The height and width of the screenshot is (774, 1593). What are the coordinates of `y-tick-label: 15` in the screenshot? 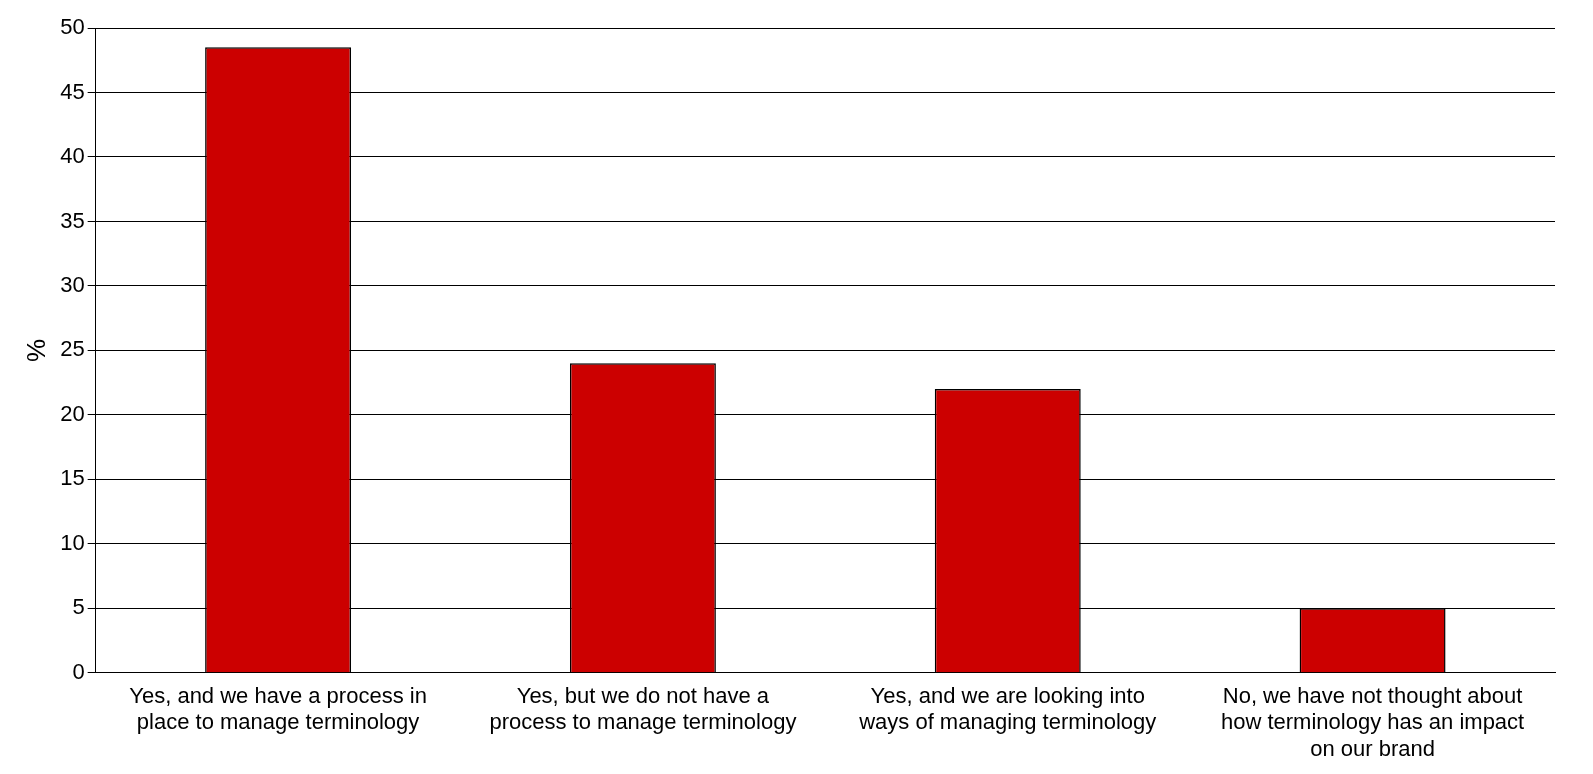 It's located at (72, 478).